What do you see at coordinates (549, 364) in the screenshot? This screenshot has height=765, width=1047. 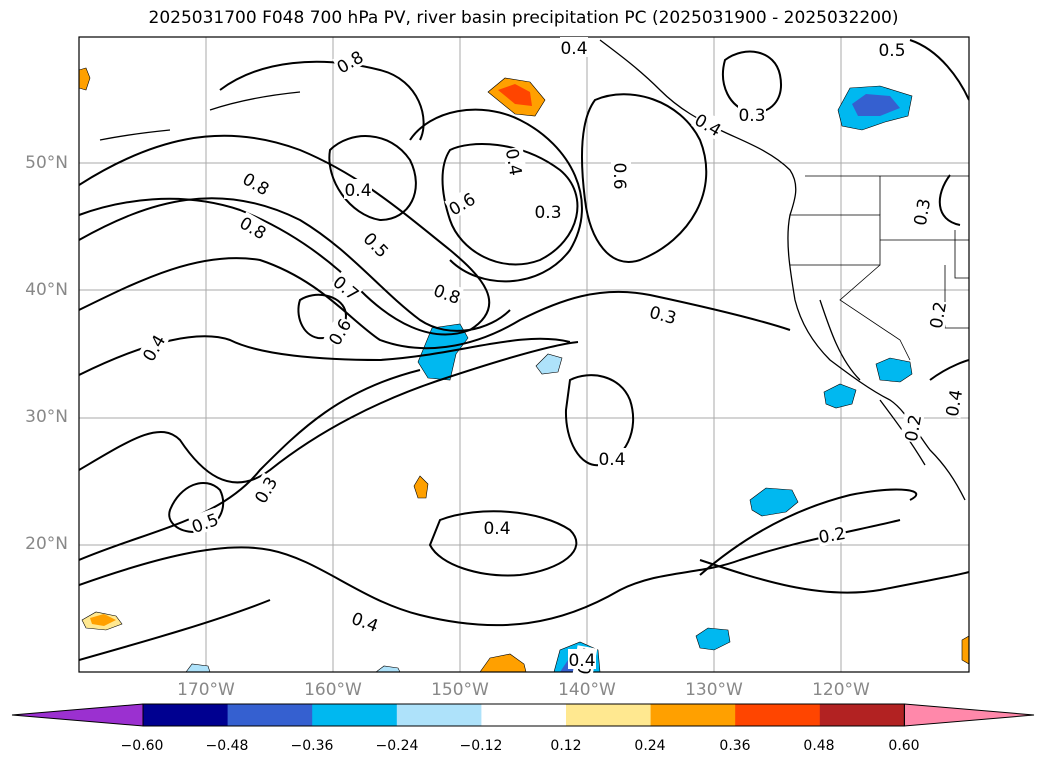 I see `patch-lightblue-mid` at bounding box center [549, 364].